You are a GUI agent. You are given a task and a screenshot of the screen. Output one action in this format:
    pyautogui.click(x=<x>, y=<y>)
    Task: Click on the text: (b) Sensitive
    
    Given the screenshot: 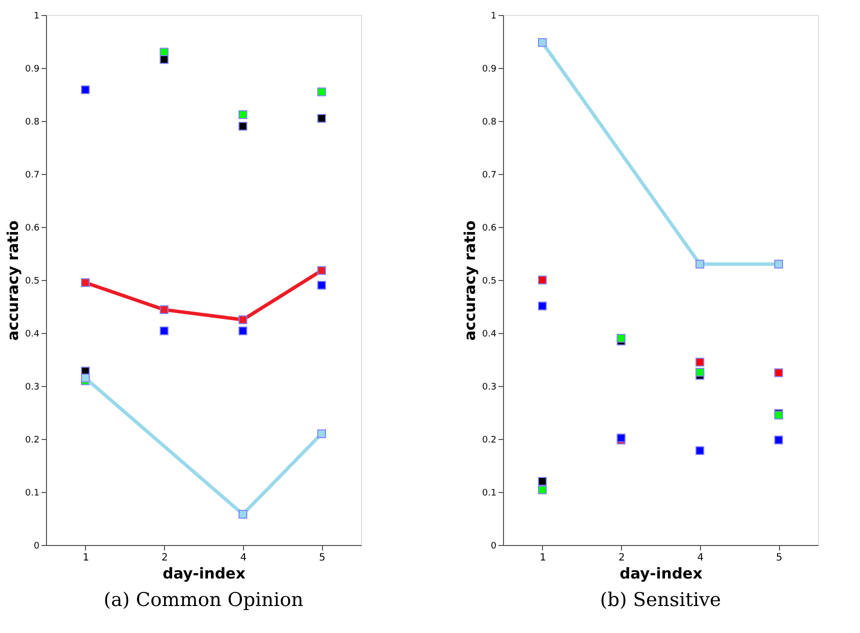 What is the action you would take?
    pyautogui.click(x=661, y=600)
    